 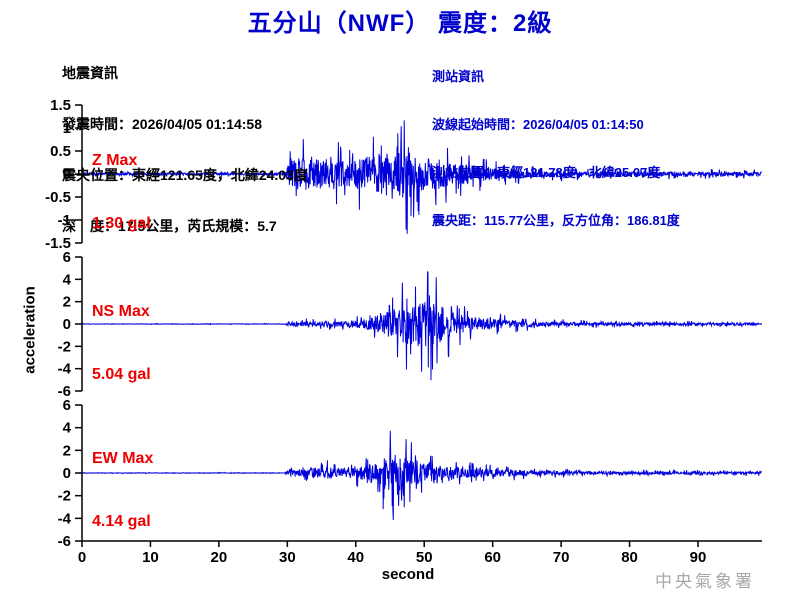 I want to click on ew-y-tick-label: 0, so click(x=67, y=473).